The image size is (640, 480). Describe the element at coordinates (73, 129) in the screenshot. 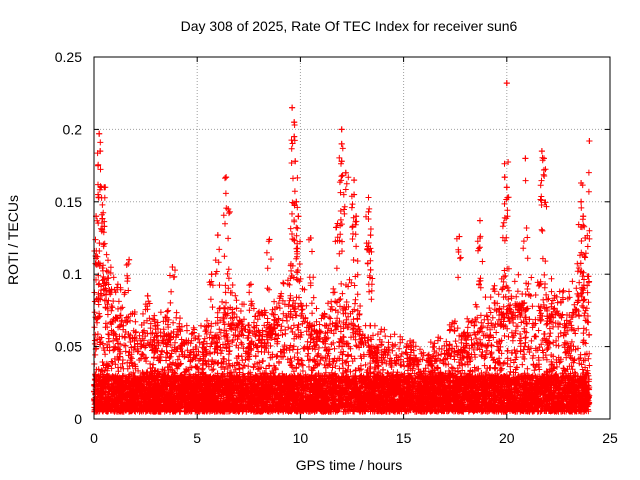

I see `y-tick-label: 0.2` at that location.